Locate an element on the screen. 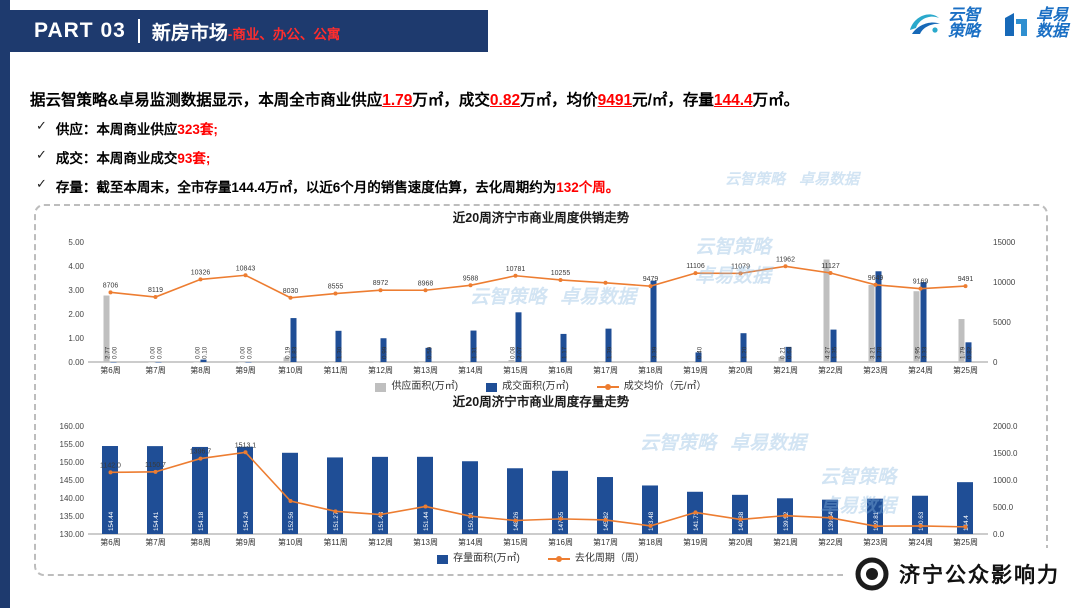 This screenshot has width=1080, height=608. bullet-highlight: 323套; is located at coordinates (197, 129).